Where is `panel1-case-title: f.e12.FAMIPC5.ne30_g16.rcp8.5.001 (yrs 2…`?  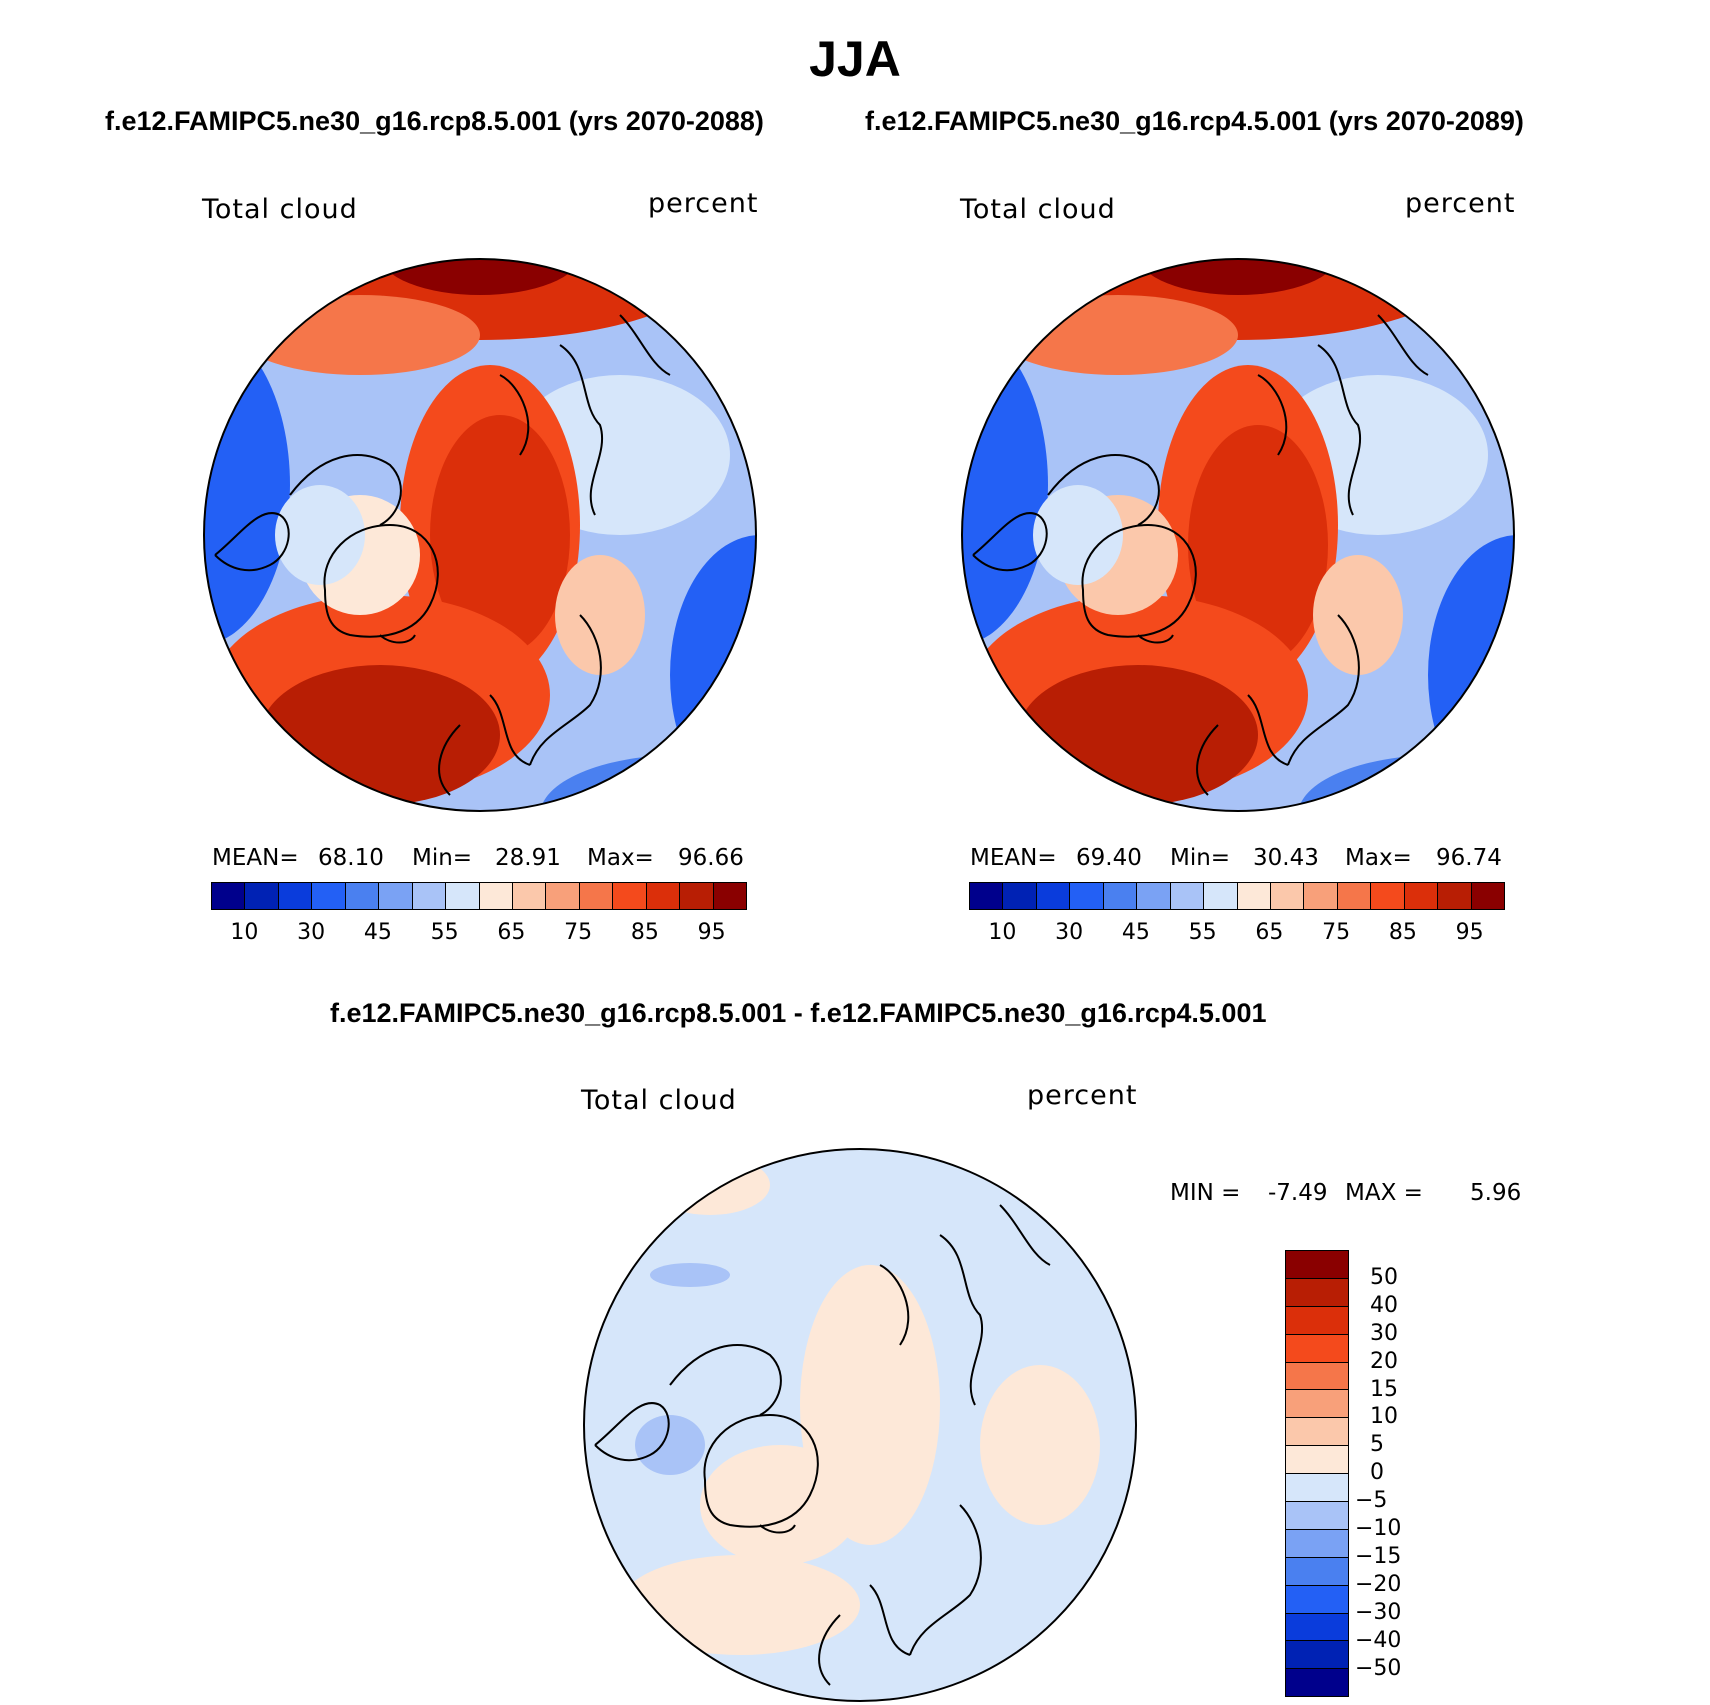
panel1-case-title: f.e12.FAMIPC5.ne30_g16.rcp8.5.001 (yrs 2… is located at coordinates (434, 121).